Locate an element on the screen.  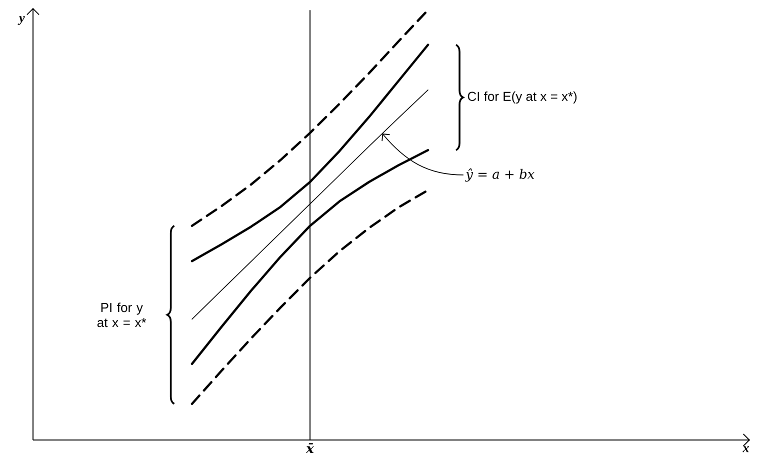
text: ŷ = a + bx is located at coordinates (499, 175).